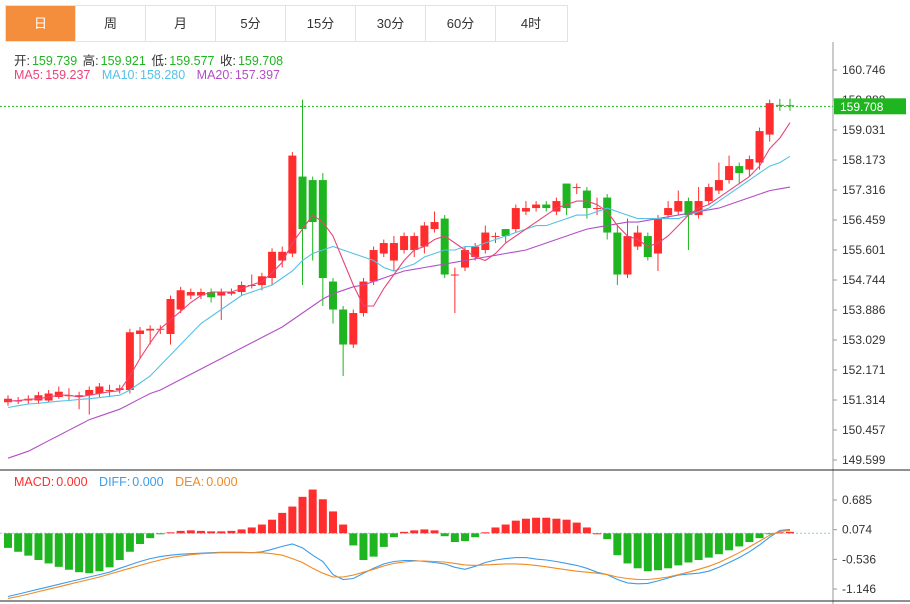 This screenshot has width=910, height=604. Describe the element at coordinates (111, 23) in the screenshot. I see `tab-1: 周` at that location.